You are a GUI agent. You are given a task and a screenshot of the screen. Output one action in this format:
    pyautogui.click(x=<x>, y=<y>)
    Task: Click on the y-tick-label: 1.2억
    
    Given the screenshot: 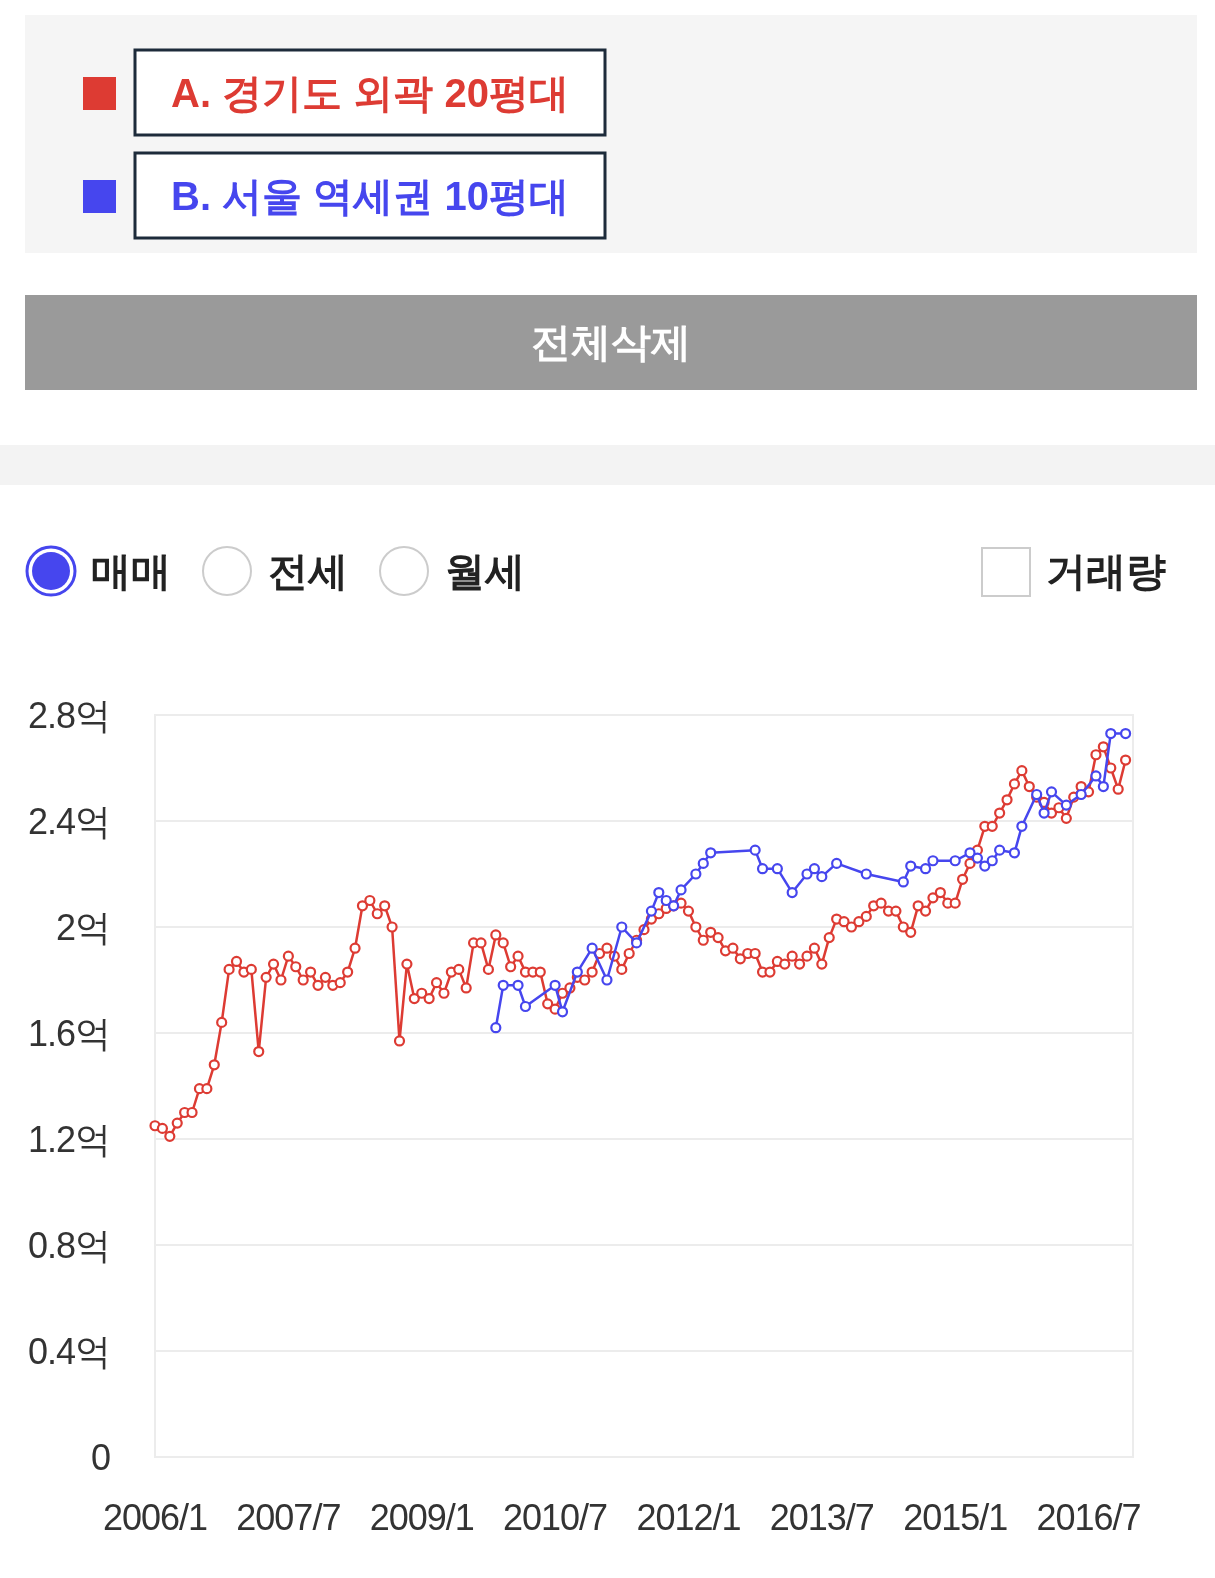 What is the action you would take?
    pyautogui.click(x=68, y=1139)
    